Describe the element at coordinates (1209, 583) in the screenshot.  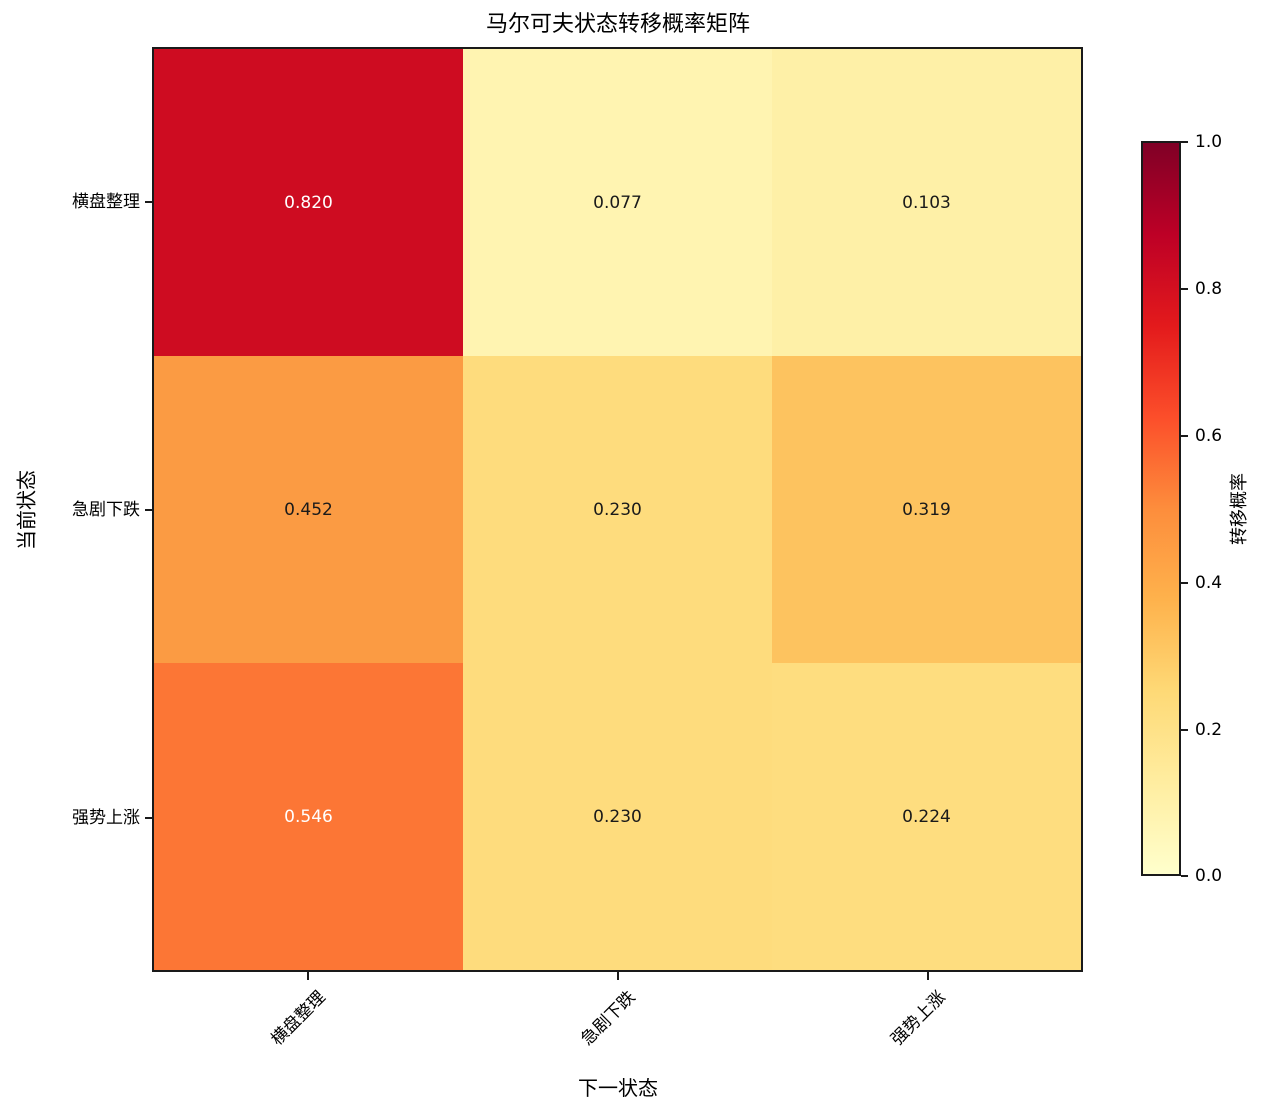
I see `colorbar-tick-label: 0.4` at that location.